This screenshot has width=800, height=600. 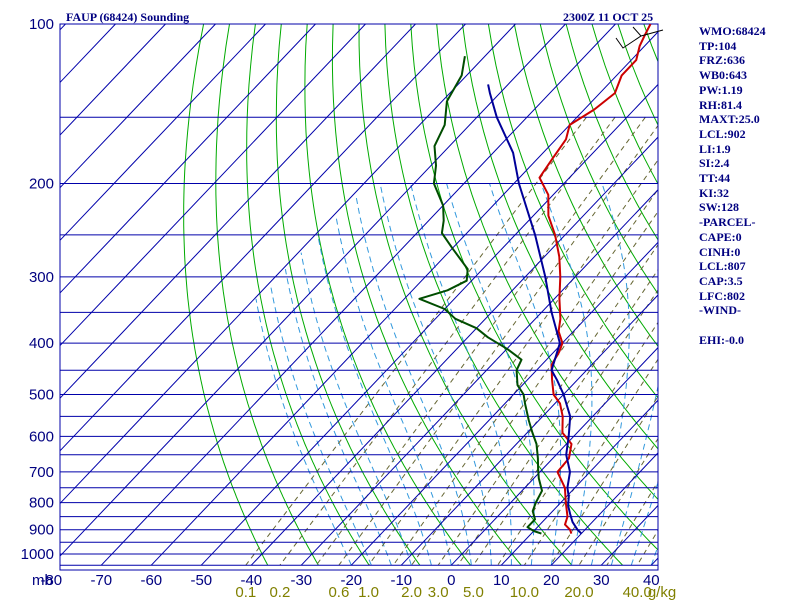 What do you see at coordinates (128, 17) in the screenshot?
I see `chart-title: FAUP (68424) Sounding` at bounding box center [128, 17].